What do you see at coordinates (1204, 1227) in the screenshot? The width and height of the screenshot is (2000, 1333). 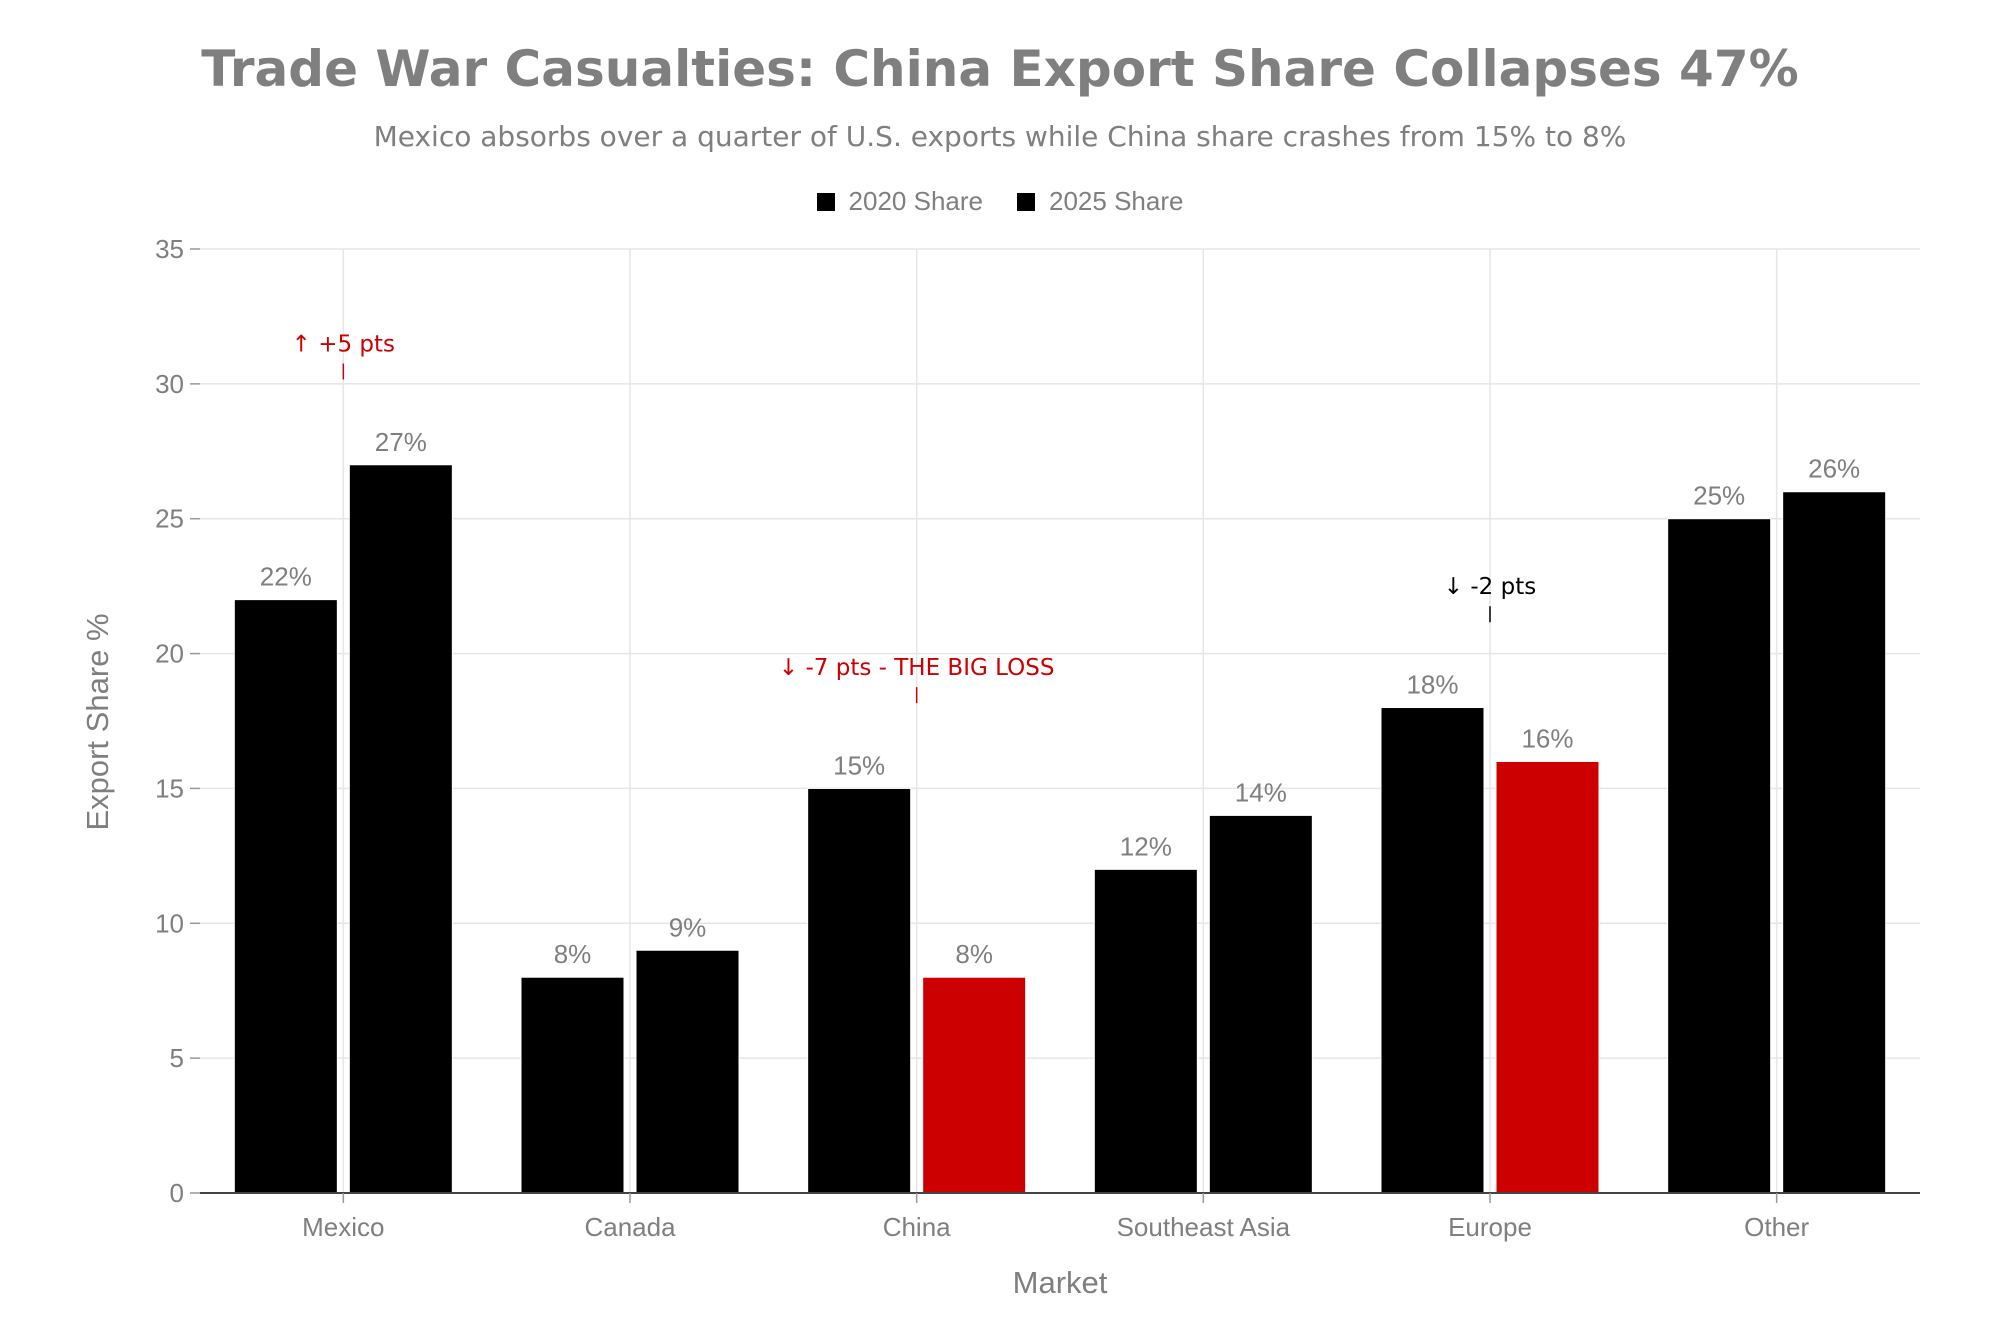 I see `x-tick-label-southeast-asia: Southeast Asia` at bounding box center [1204, 1227].